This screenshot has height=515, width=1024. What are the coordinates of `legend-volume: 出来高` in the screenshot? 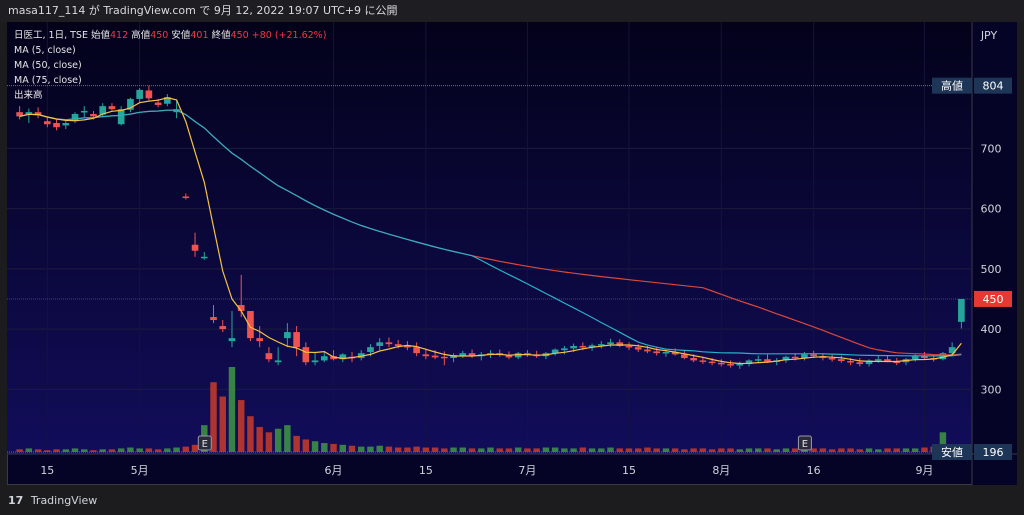 It's located at (28, 95).